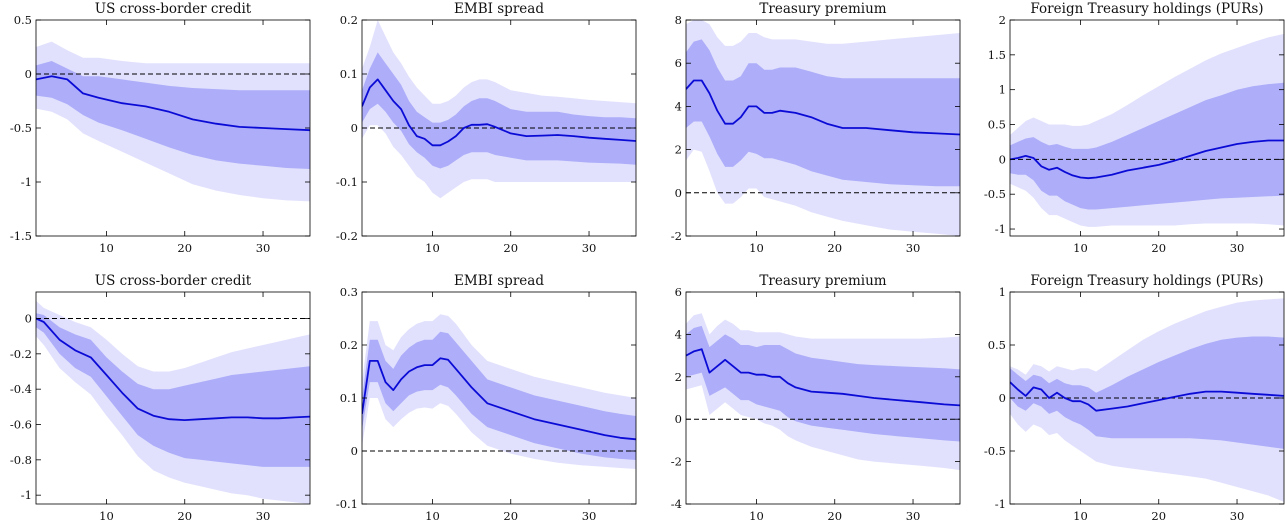 The height and width of the screenshot is (527, 1285). I want to click on y-tick-label: -0.4, so click(21, 389).